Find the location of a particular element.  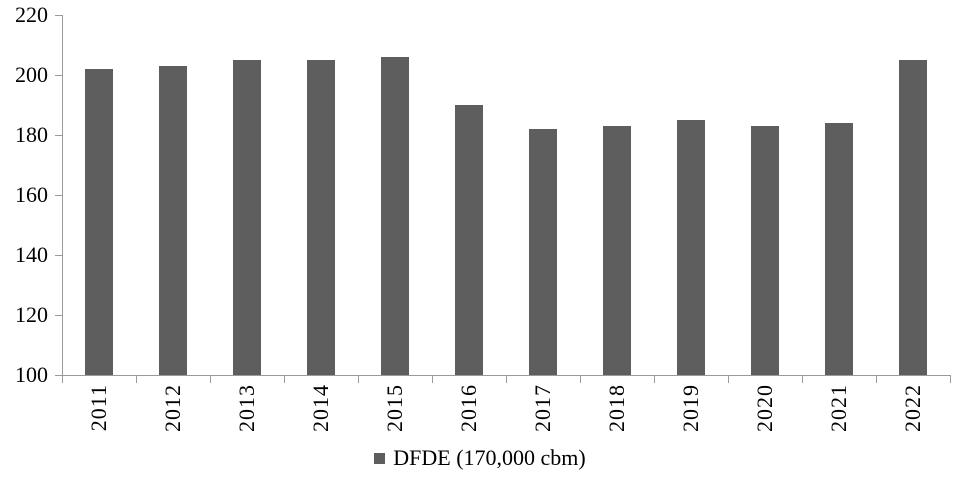

x-axis-category-label: 2019 is located at coordinates (691, 415).